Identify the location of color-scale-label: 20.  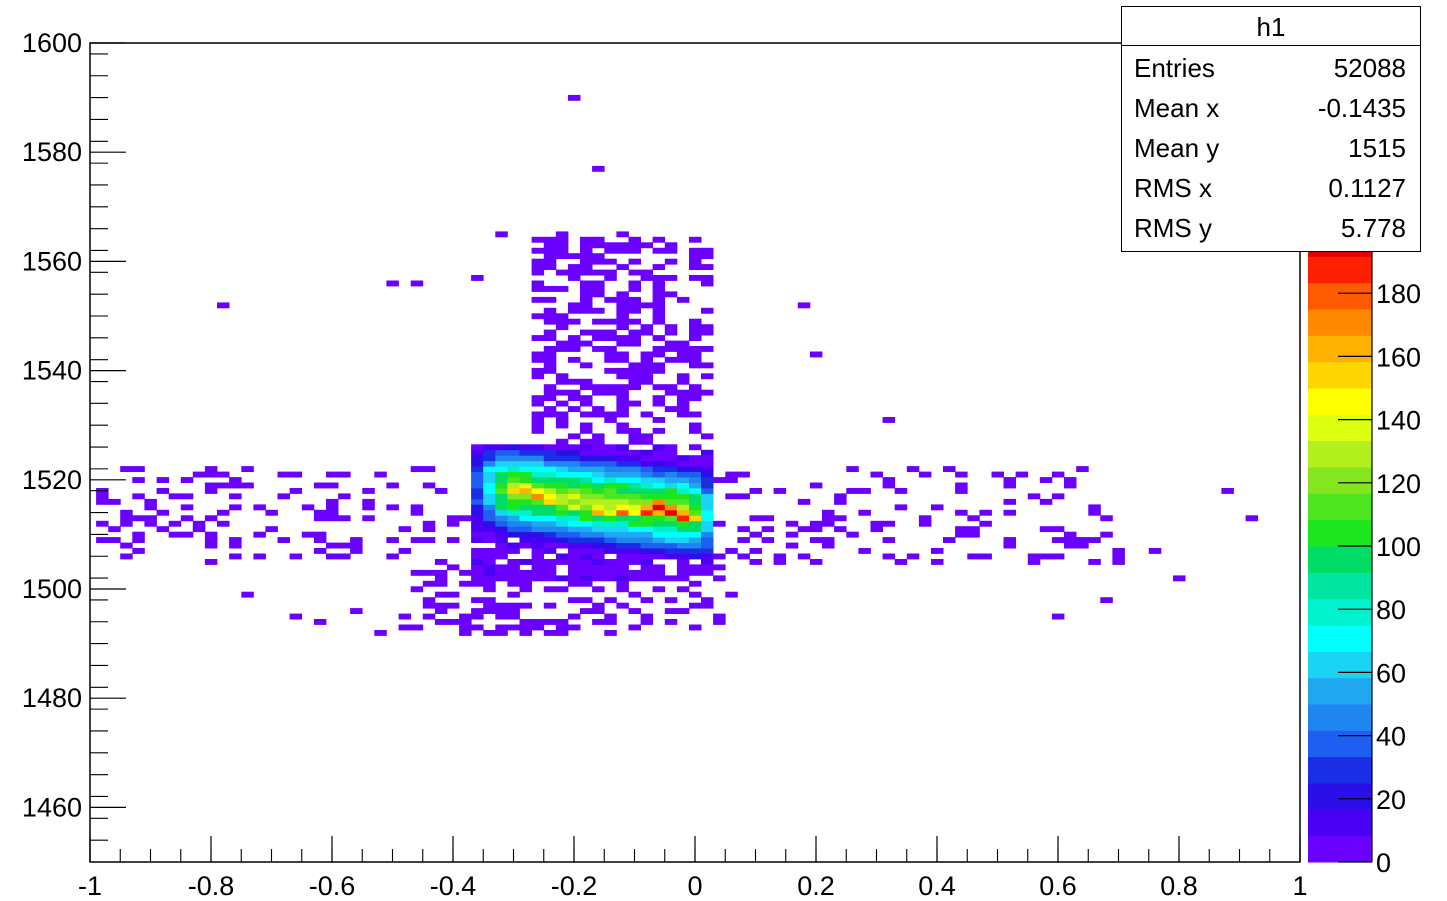
(1391, 800).